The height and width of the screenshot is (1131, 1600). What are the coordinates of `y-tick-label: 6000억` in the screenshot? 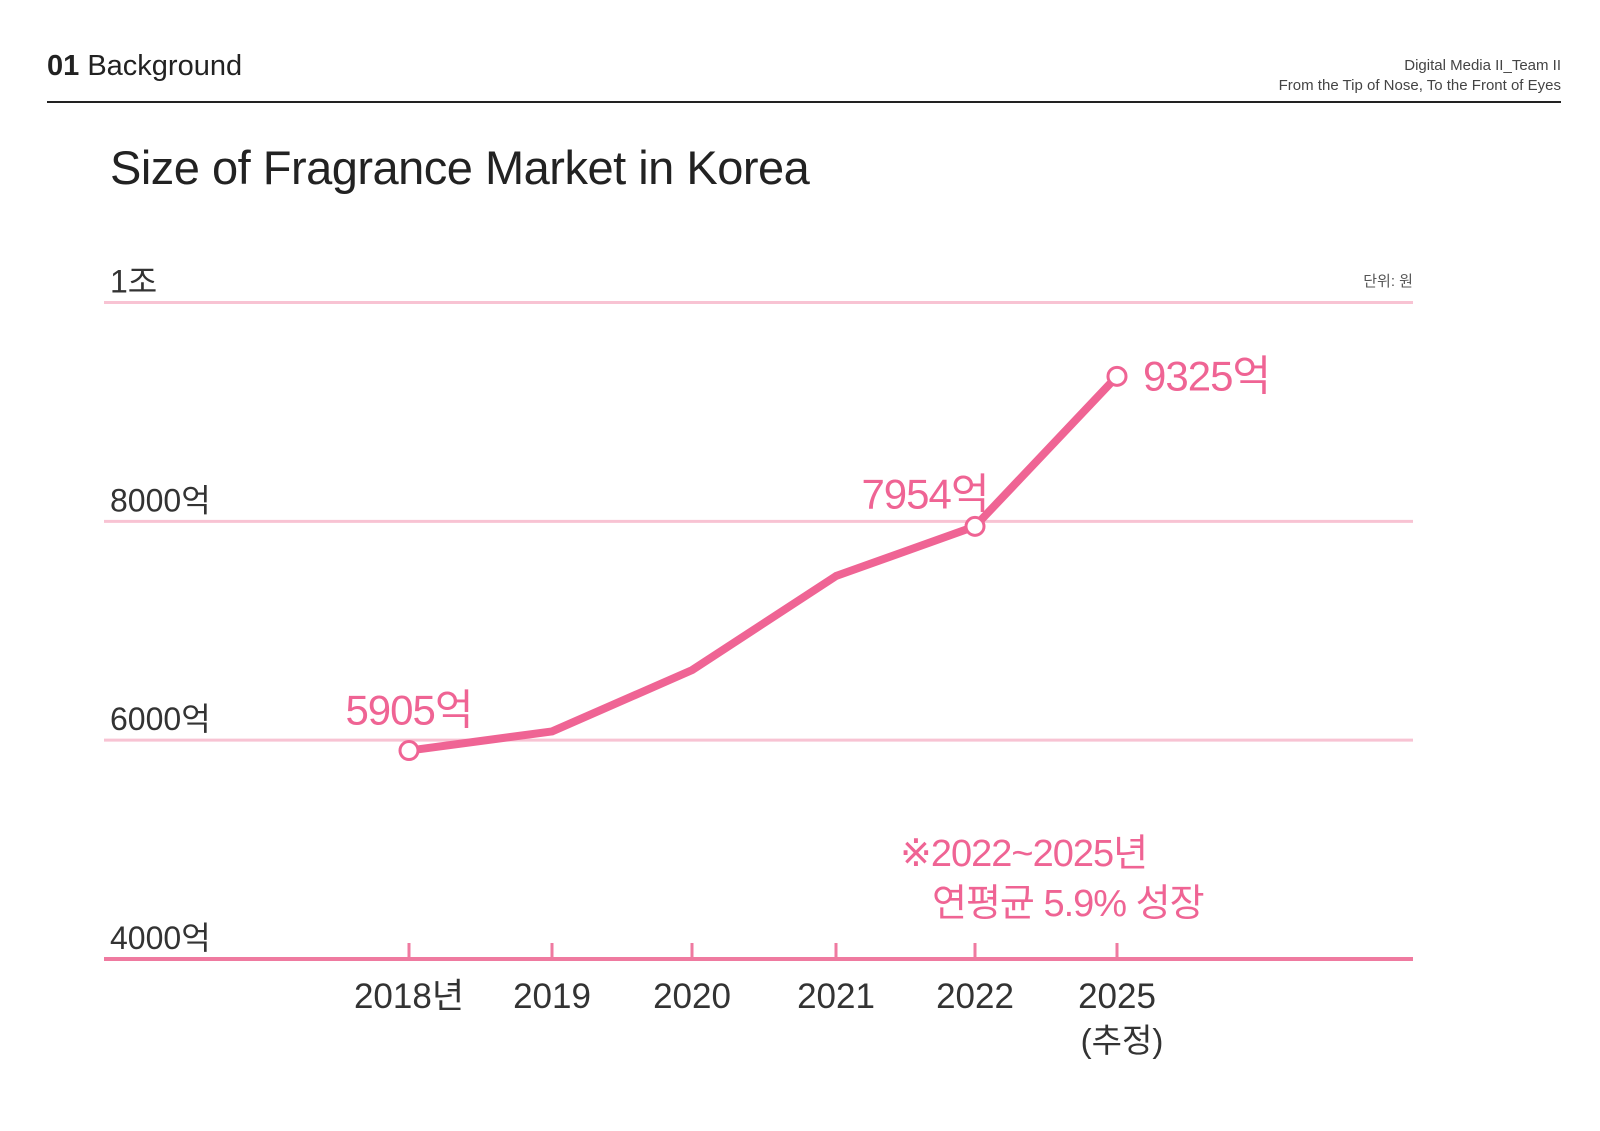 It's located at (160, 719).